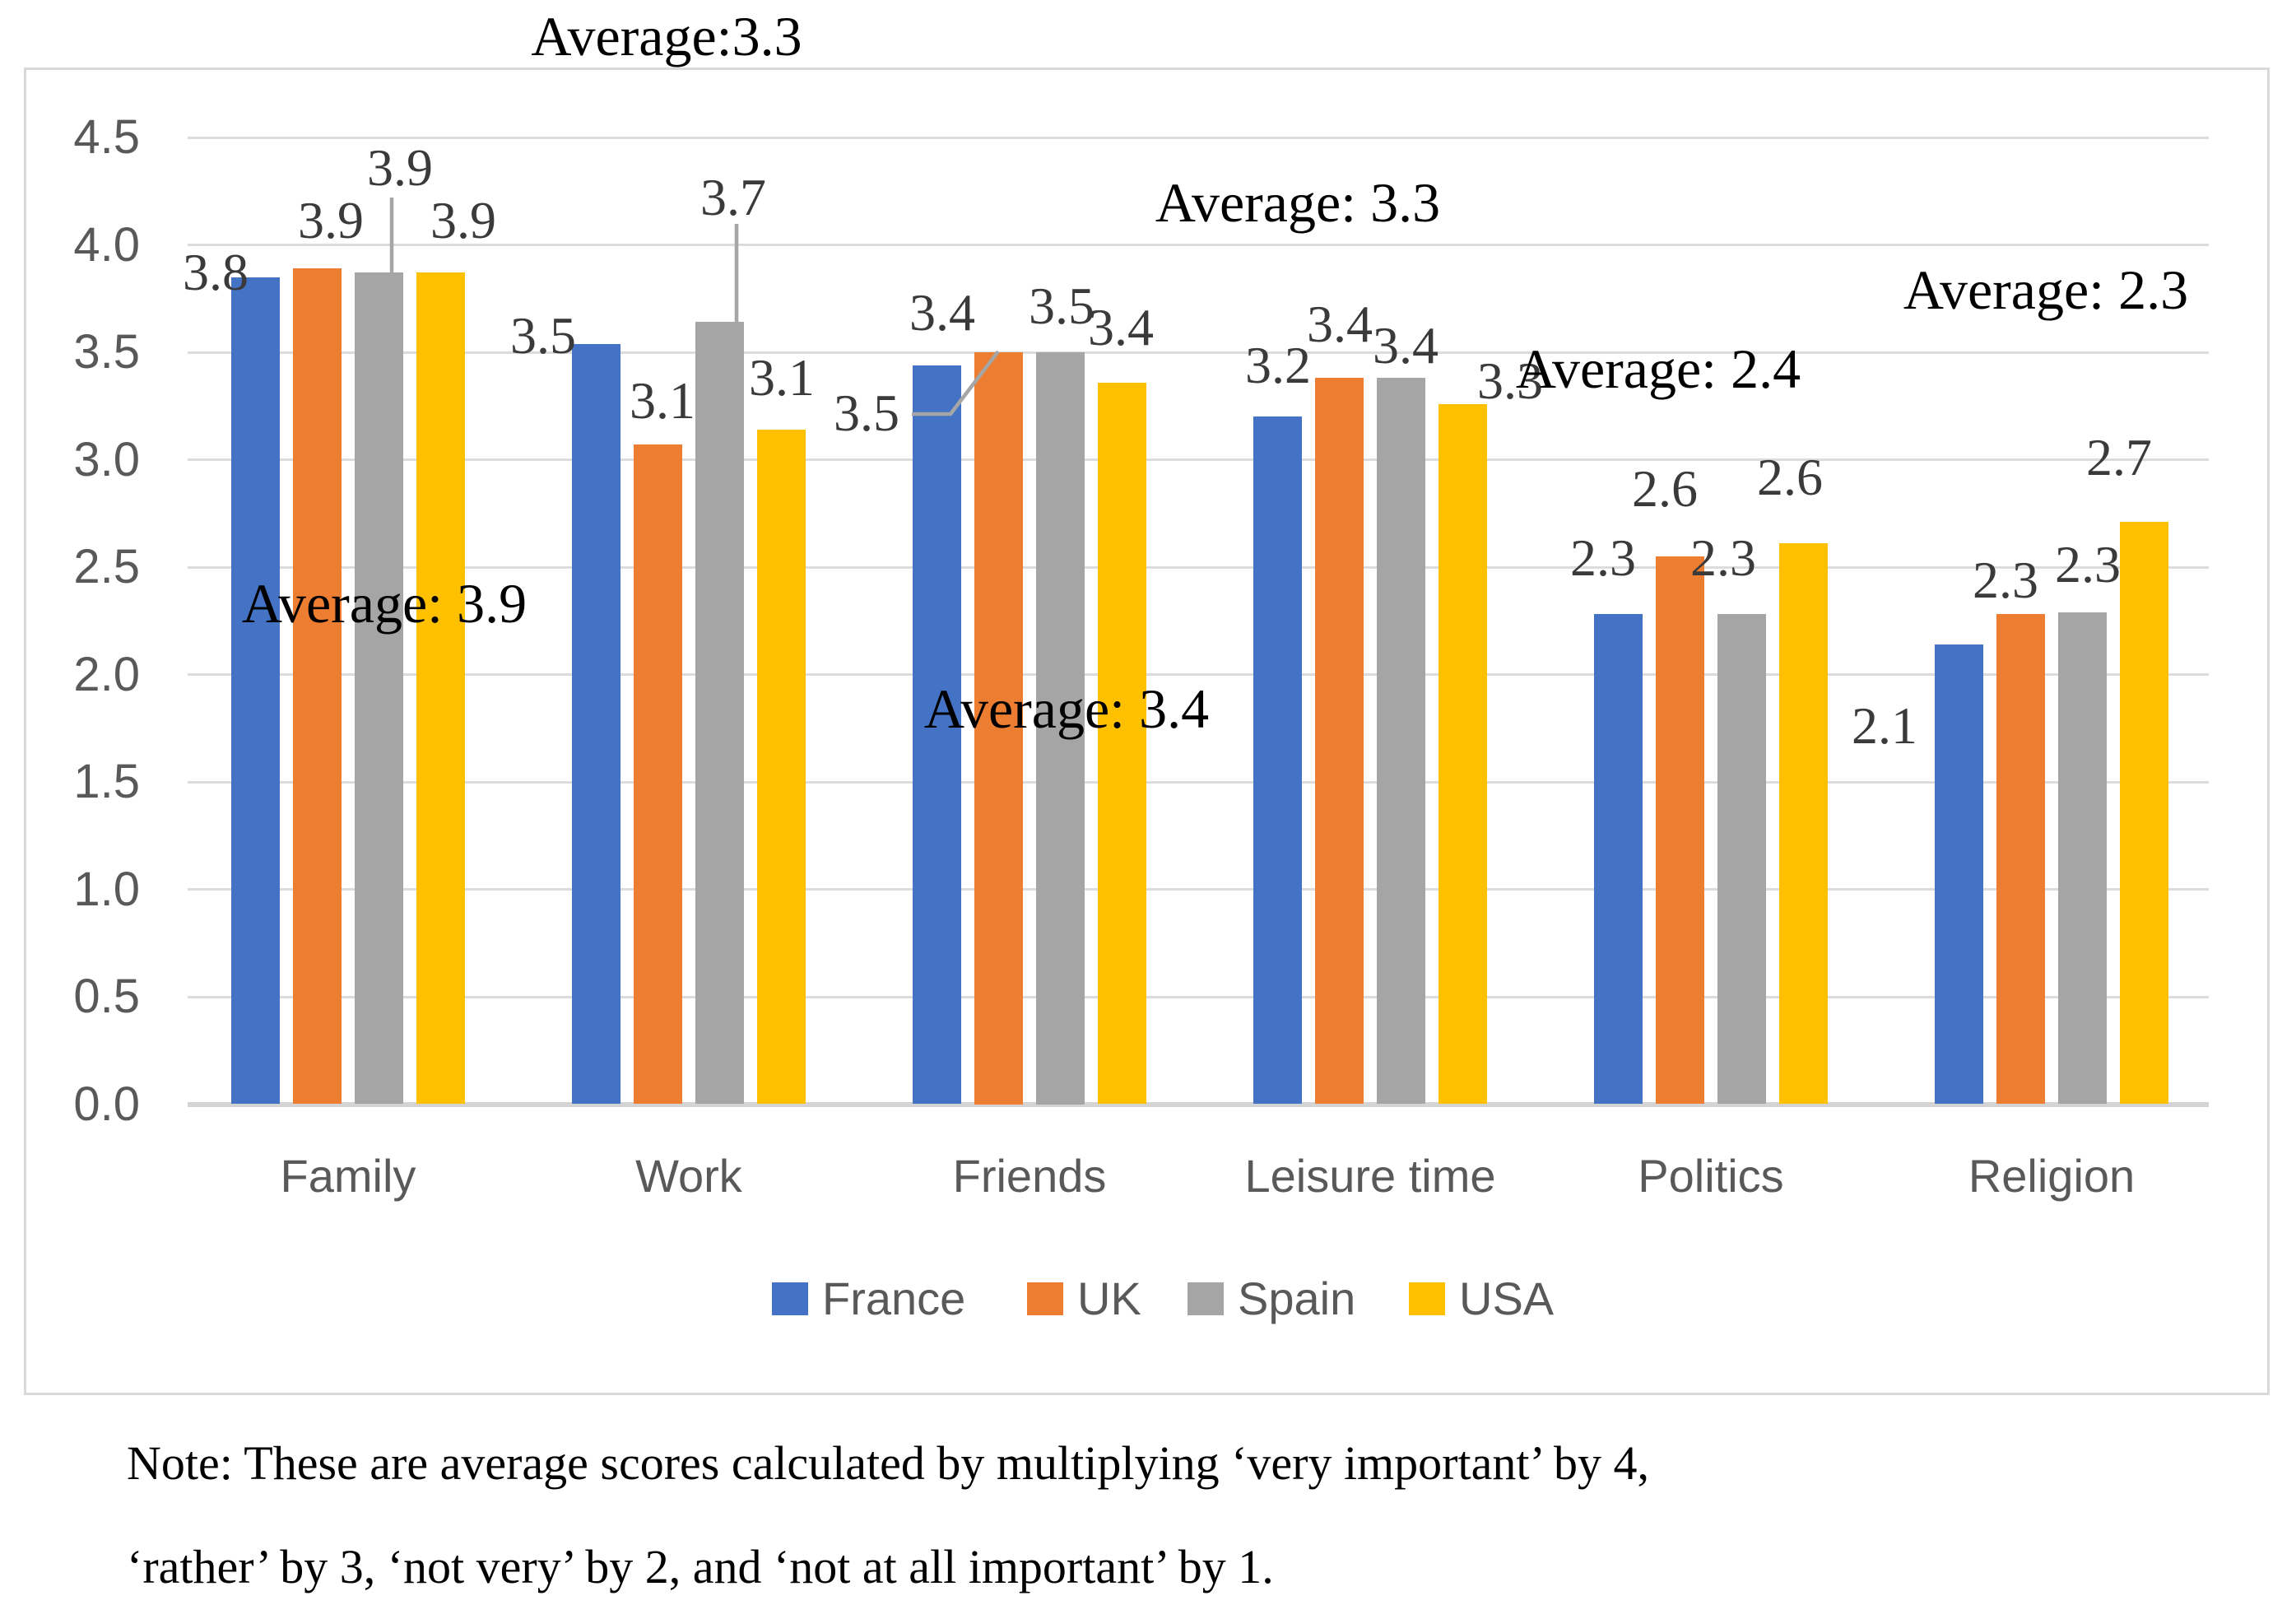 This screenshot has width=2296, height=1619. I want to click on bar-UK-Leisure-time, so click(1339, 741).